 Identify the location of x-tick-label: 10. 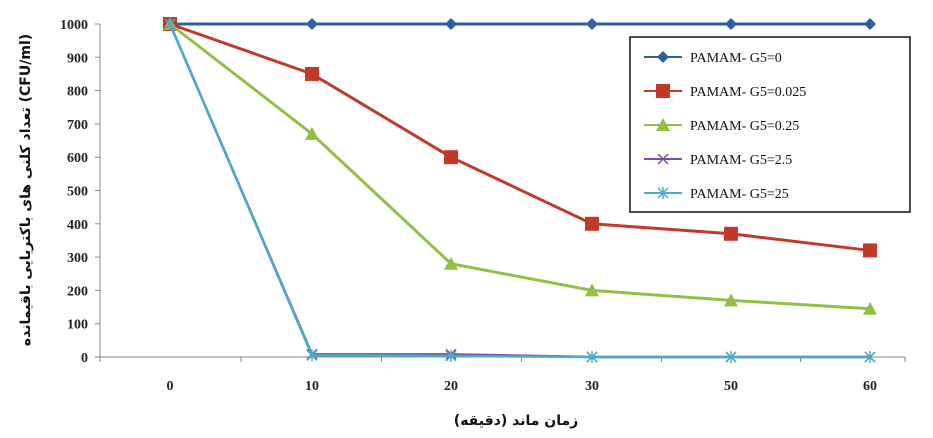
(312, 386).